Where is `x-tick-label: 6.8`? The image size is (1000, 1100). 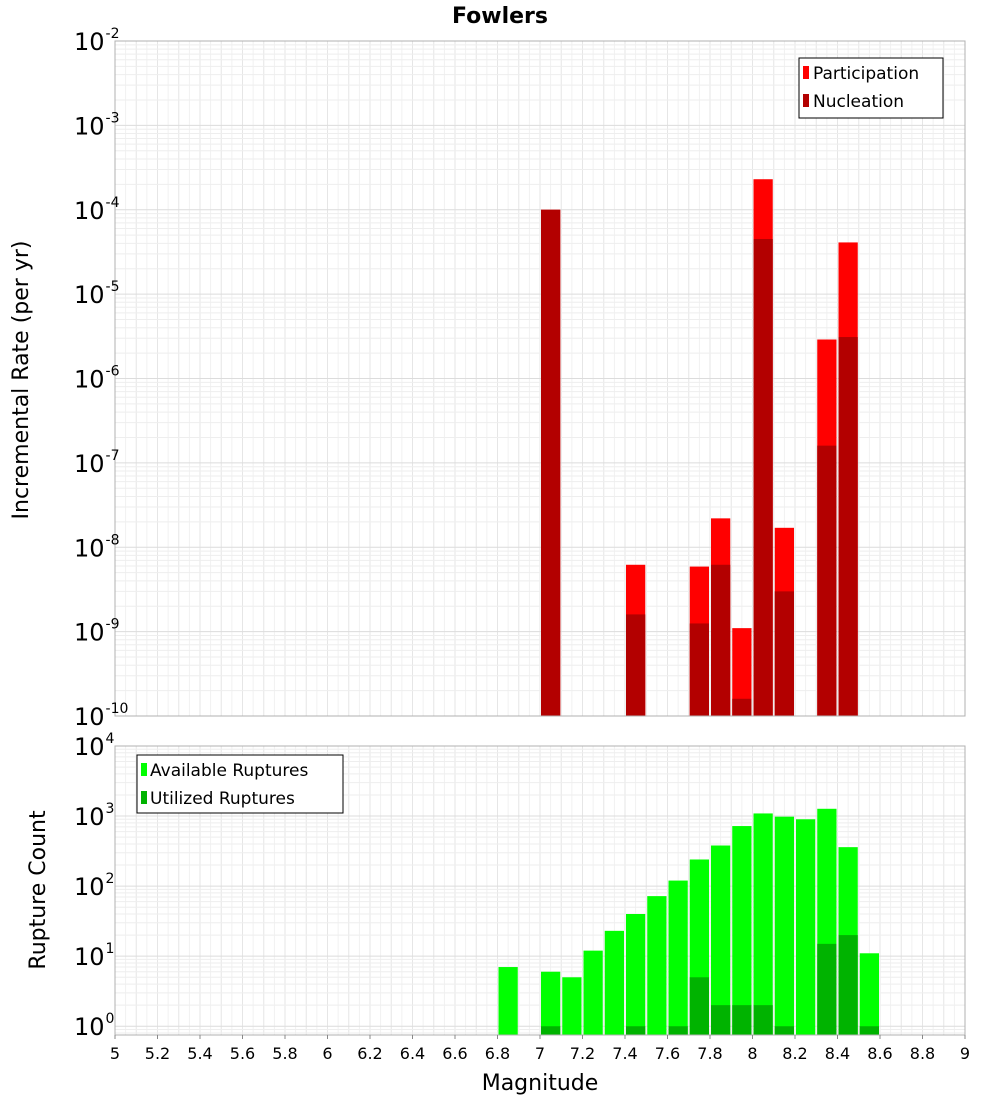
x-tick-label: 6.8 is located at coordinates (497, 1053).